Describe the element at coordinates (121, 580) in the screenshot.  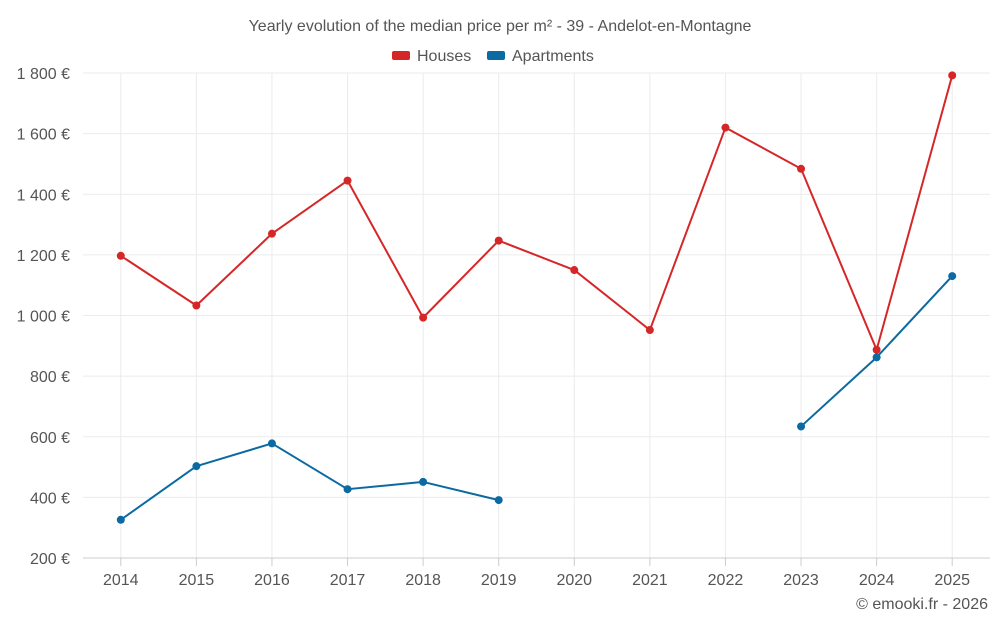
I see `x-tick-label: 2014` at that location.